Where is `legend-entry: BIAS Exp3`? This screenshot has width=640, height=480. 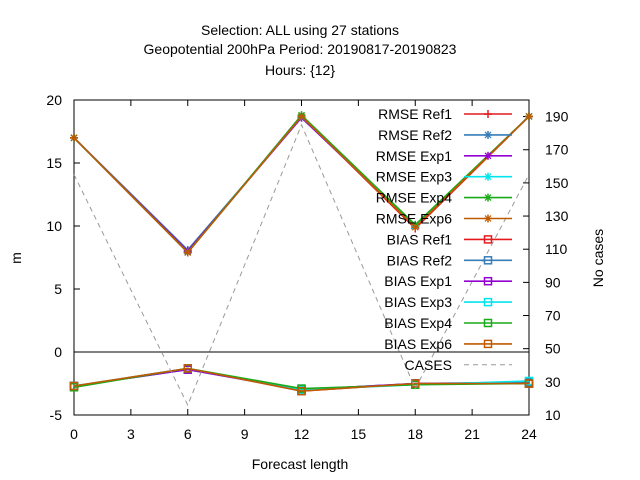
legend-entry: BIAS Exp3 is located at coordinates (448, 302).